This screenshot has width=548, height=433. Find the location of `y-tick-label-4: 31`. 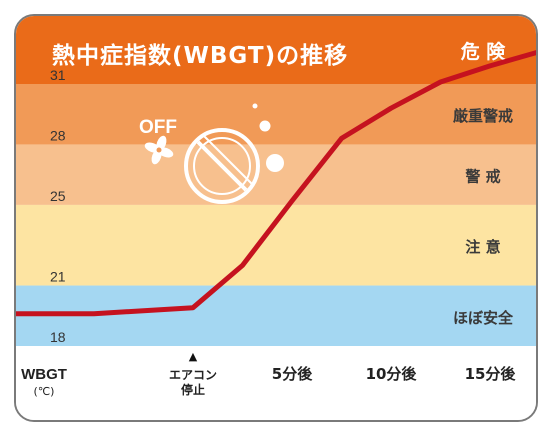

y-tick-label-4: 31 is located at coordinates (58, 75).